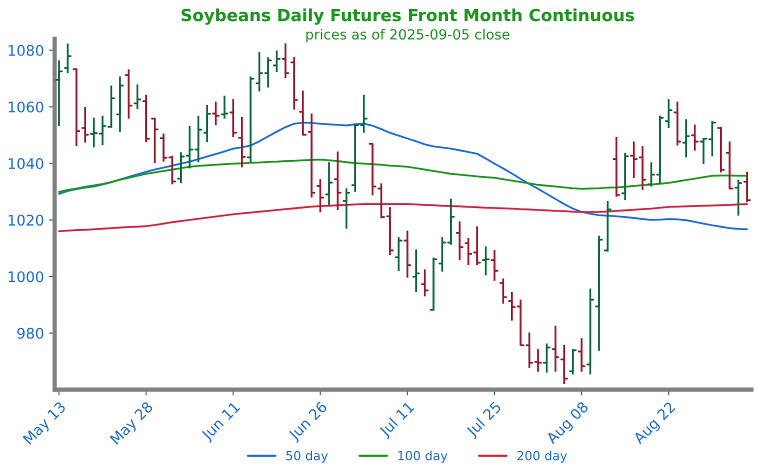  I want to click on legend-label: 100 day, so click(423, 456).